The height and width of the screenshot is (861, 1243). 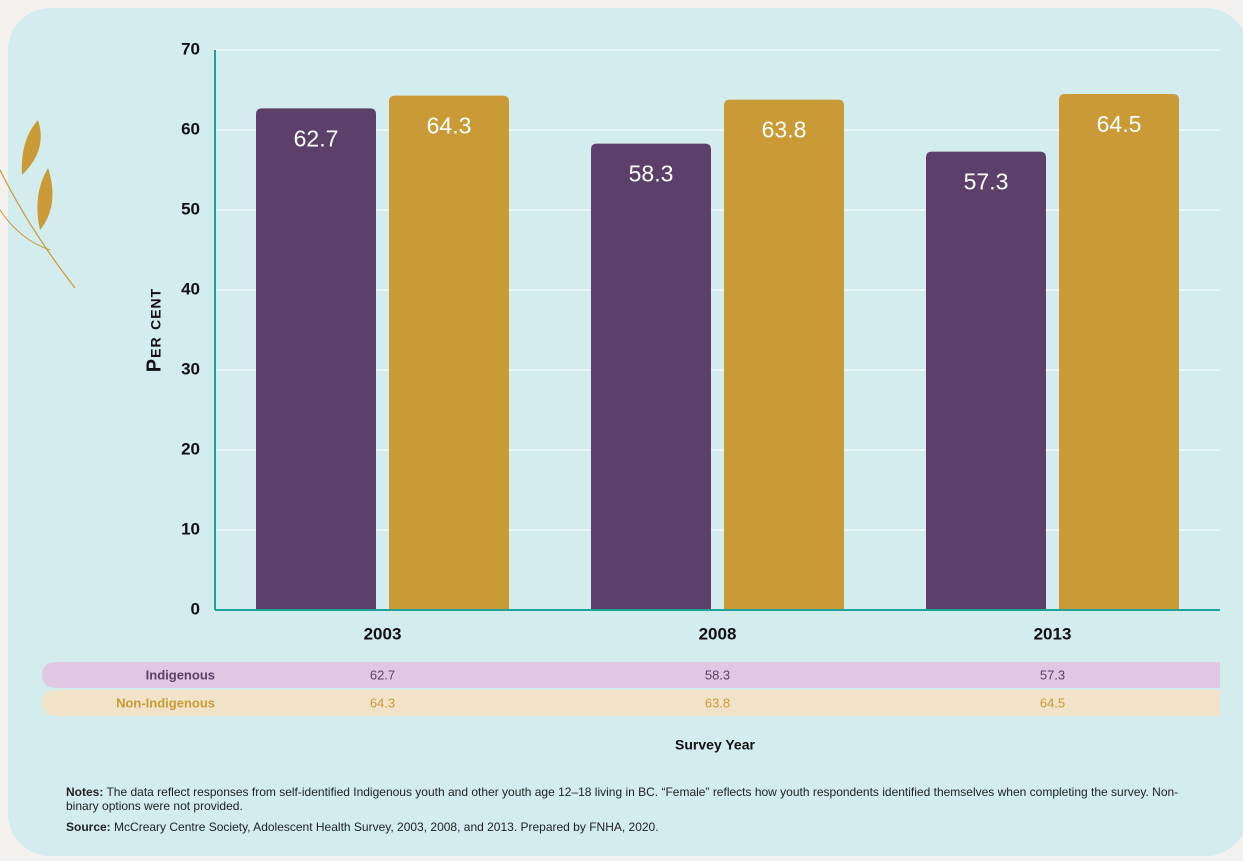 I want to click on leaf-decoration, so click(x=38, y=204).